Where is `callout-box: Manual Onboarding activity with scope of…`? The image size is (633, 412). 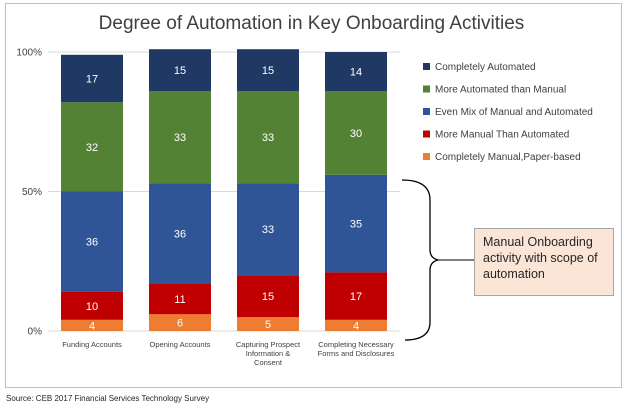
callout-box: Manual Onboarding activity with scope of… is located at coordinates (544, 262).